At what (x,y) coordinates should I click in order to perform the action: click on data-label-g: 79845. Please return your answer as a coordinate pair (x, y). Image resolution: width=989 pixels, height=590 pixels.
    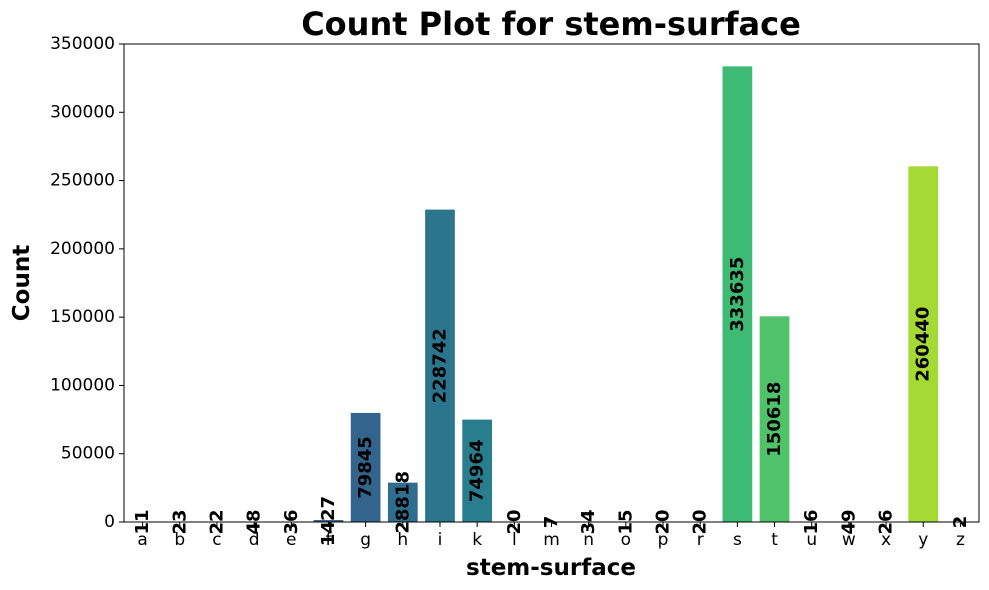
    Looking at the image, I should click on (365, 467).